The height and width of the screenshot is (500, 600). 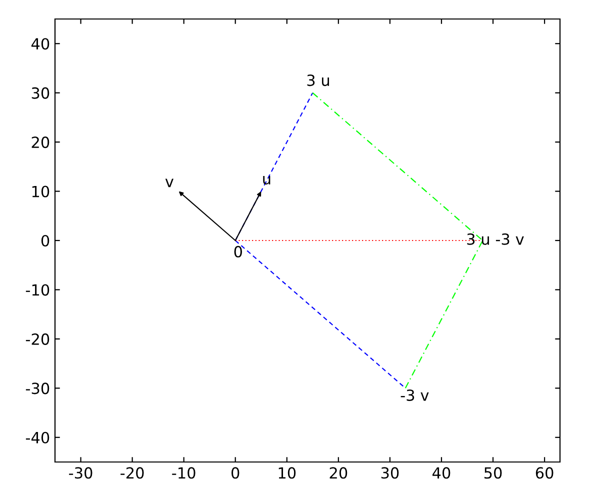 What do you see at coordinates (45, 240) in the screenshot?
I see `y-tick-label: 0` at bounding box center [45, 240].